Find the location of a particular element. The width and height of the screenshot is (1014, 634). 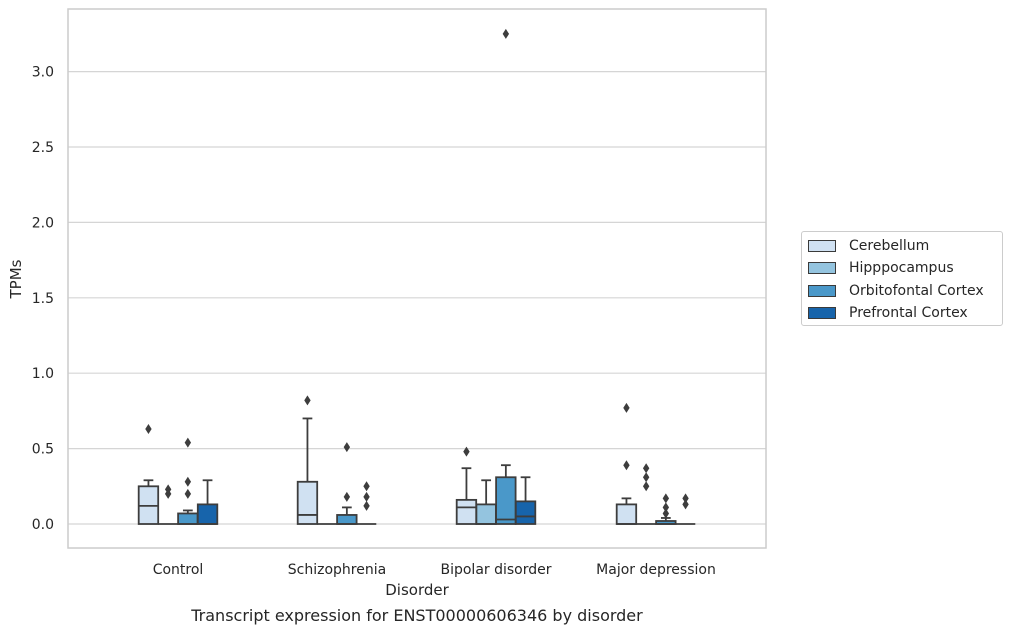

legend-item-prefrontal: Prefrontal Cortex is located at coordinates (888, 313).